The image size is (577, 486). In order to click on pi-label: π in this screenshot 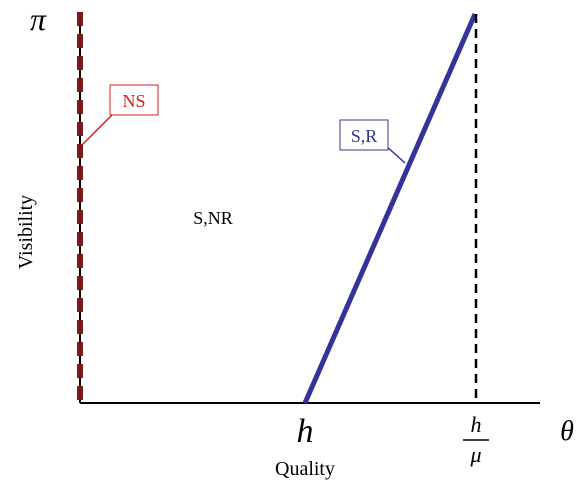, I will do `click(38, 19)`.